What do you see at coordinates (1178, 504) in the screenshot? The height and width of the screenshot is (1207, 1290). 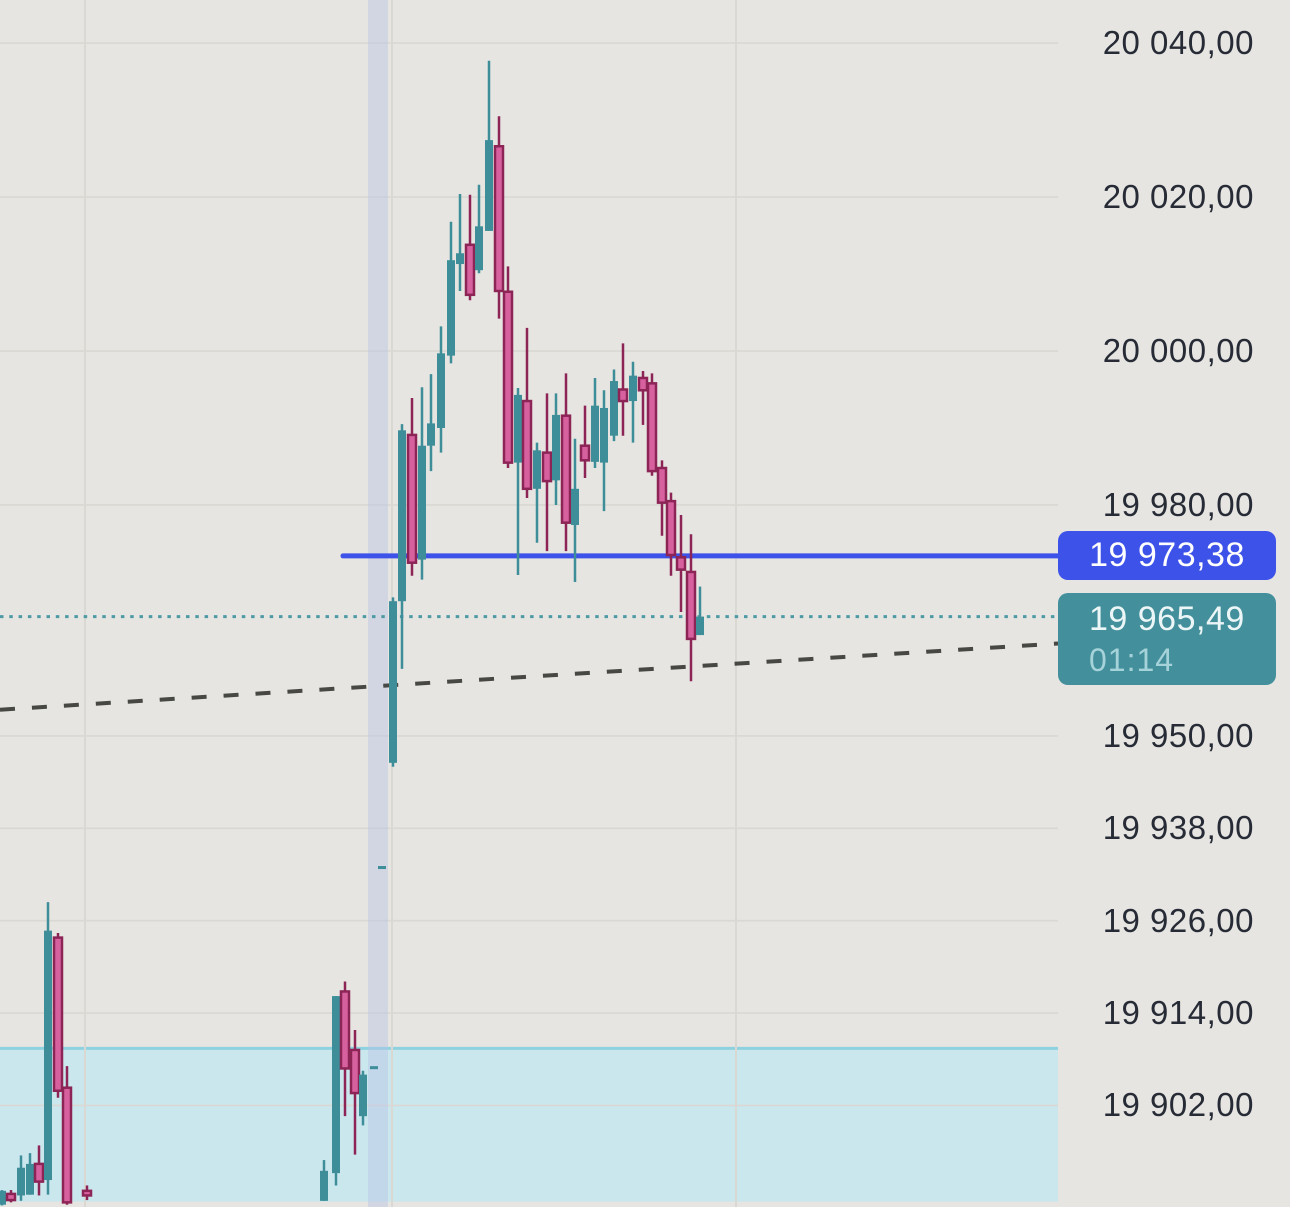 I see `price-tick-label: 19 980,00` at bounding box center [1178, 504].